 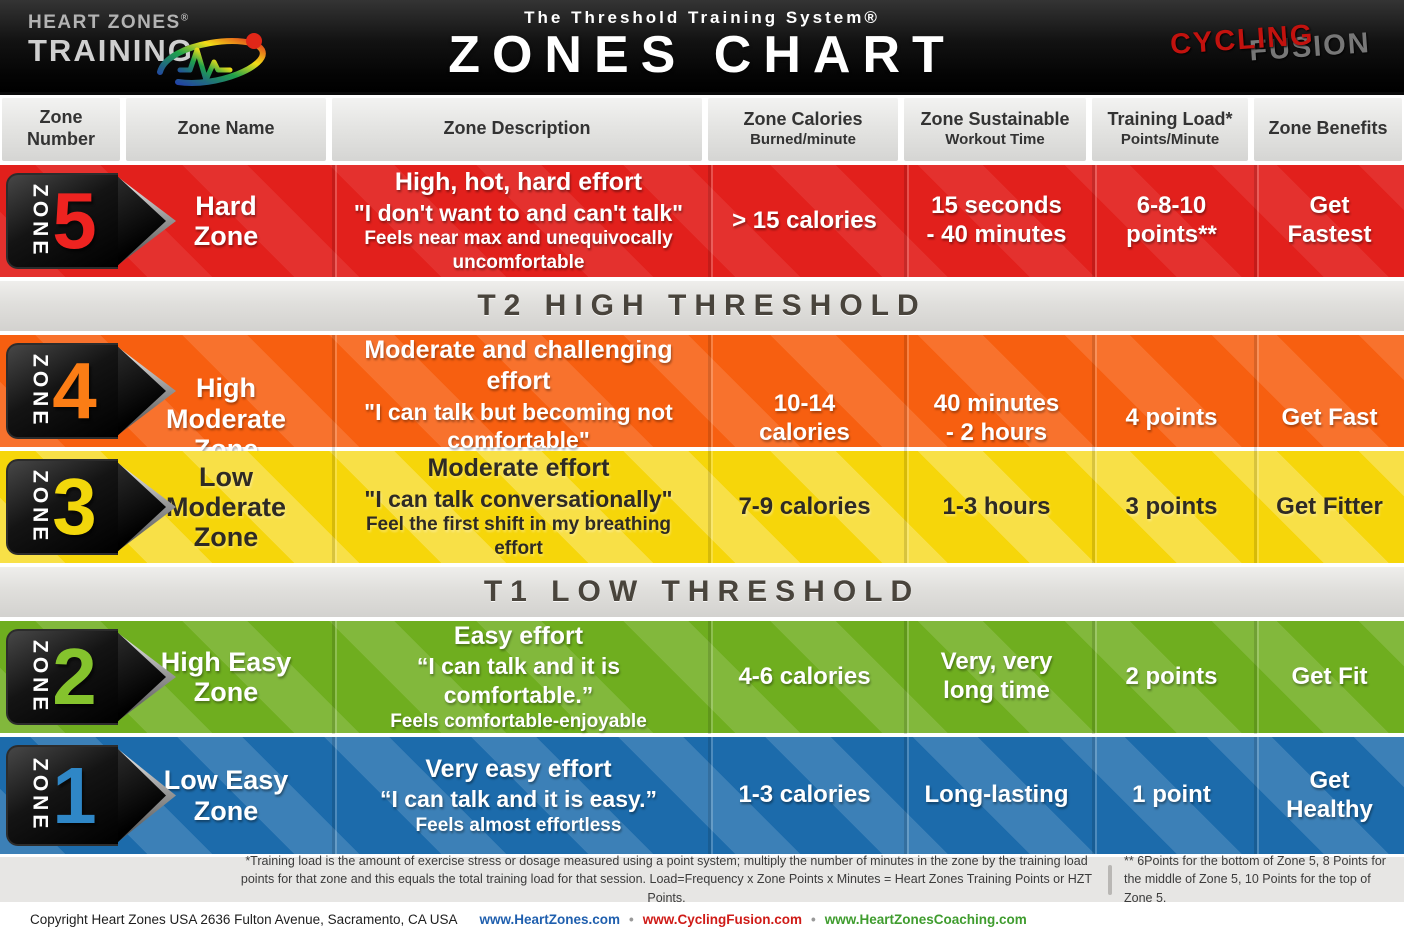 What do you see at coordinates (1328, 419) in the screenshot?
I see `zone-benefit: Get Fast` at bounding box center [1328, 419].